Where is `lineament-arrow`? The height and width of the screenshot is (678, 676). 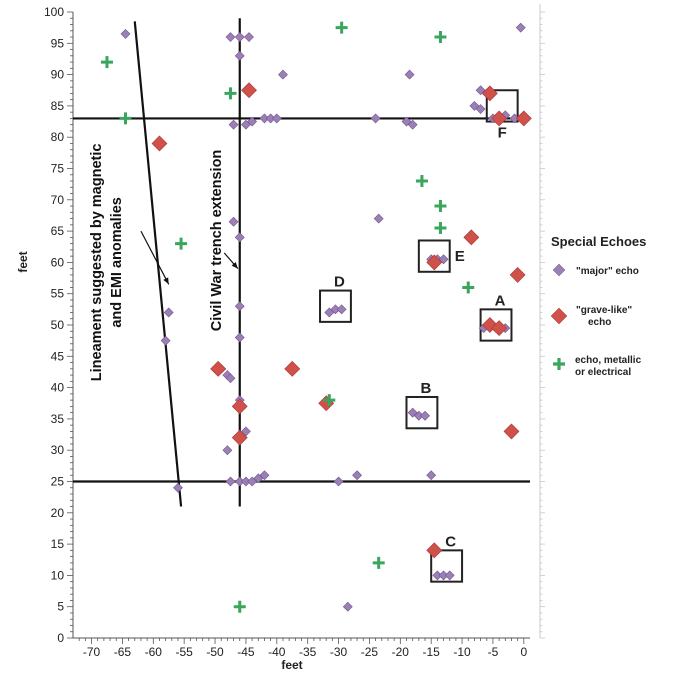 lineament-arrow is located at coordinates (155, 257).